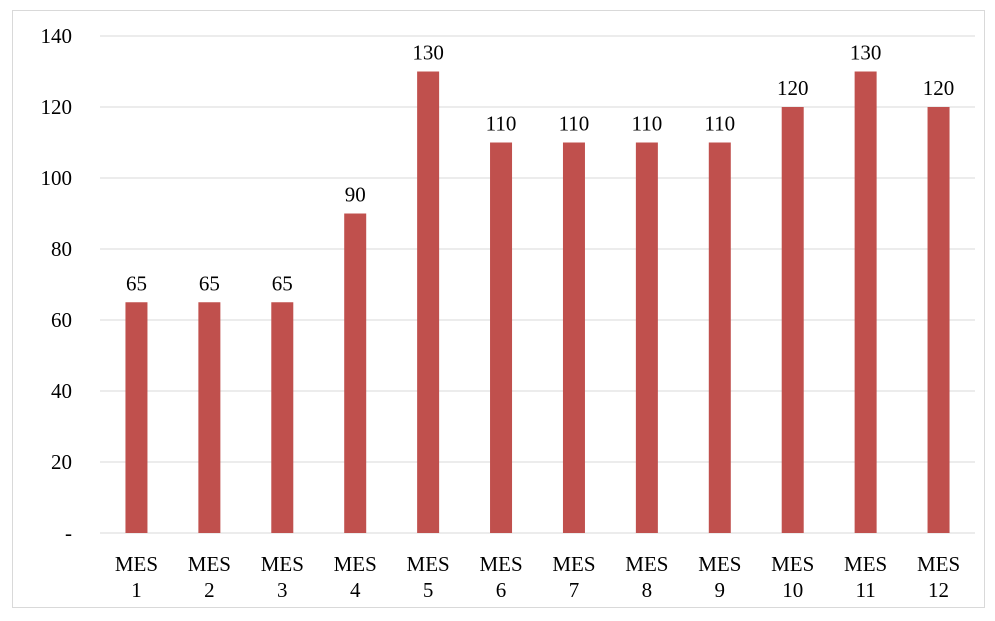 This screenshot has width=995, height=621. What do you see at coordinates (282, 590) in the screenshot?
I see `x-tick-label: 3` at bounding box center [282, 590].